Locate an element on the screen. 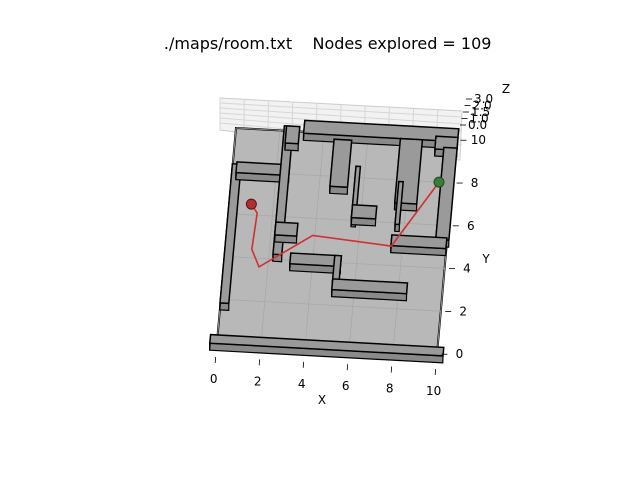 The height and width of the screenshot is (480, 640). obstacle-left-ledge is located at coordinates (263, 172).